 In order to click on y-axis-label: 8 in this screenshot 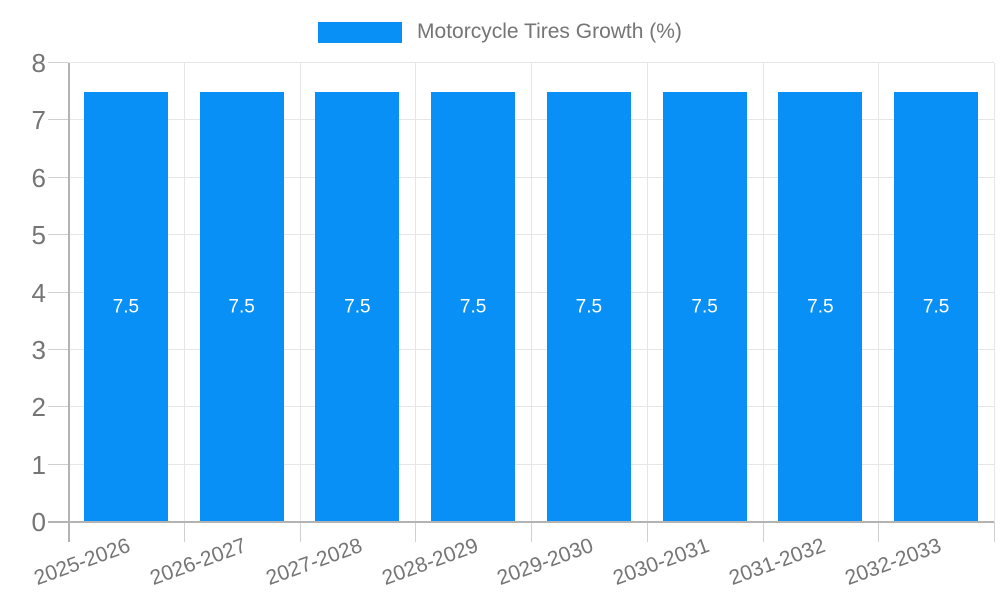, I will do `click(38, 63)`.